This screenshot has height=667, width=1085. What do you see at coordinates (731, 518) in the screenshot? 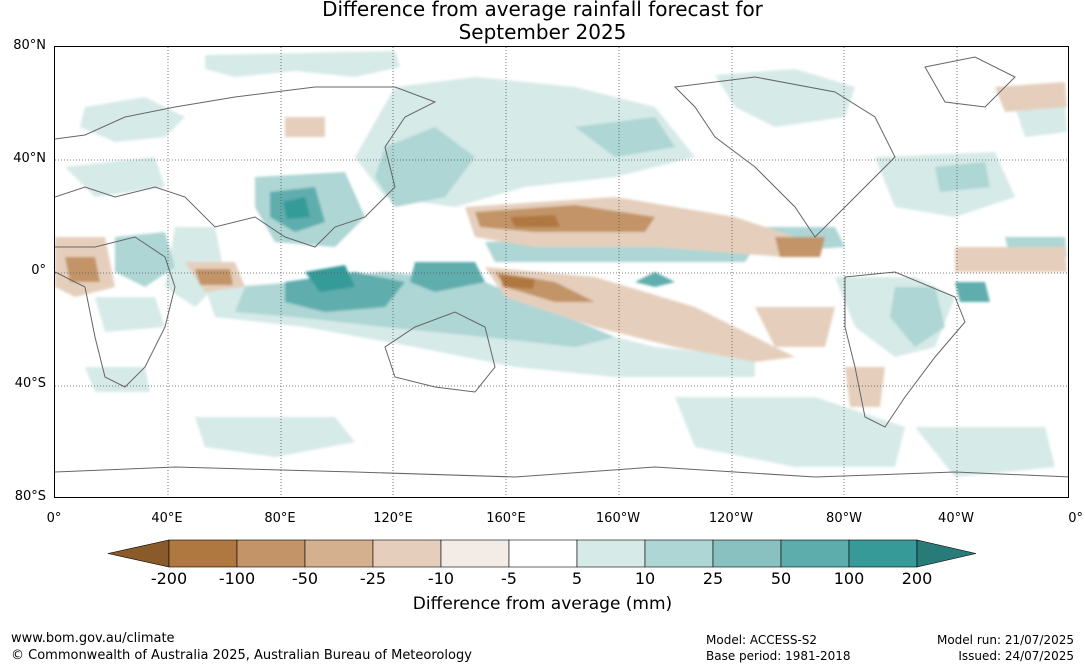
I see `lon-label-120w: 120°W` at bounding box center [731, 518].